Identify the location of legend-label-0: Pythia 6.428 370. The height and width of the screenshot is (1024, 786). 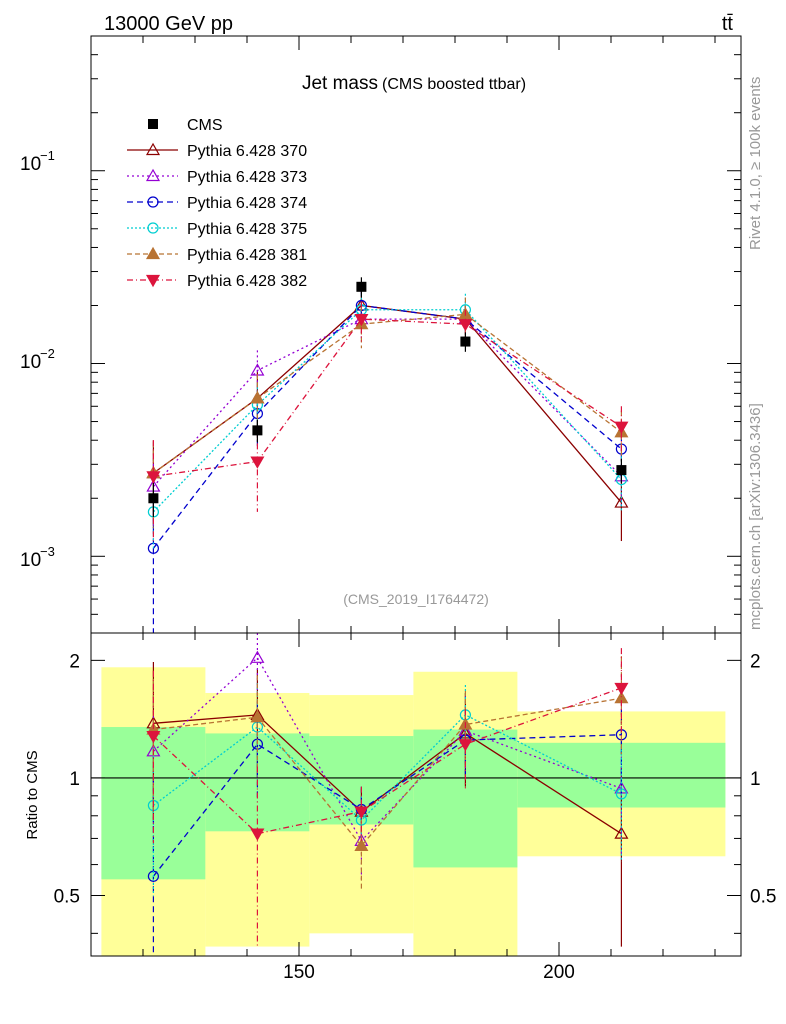
(247, 151).